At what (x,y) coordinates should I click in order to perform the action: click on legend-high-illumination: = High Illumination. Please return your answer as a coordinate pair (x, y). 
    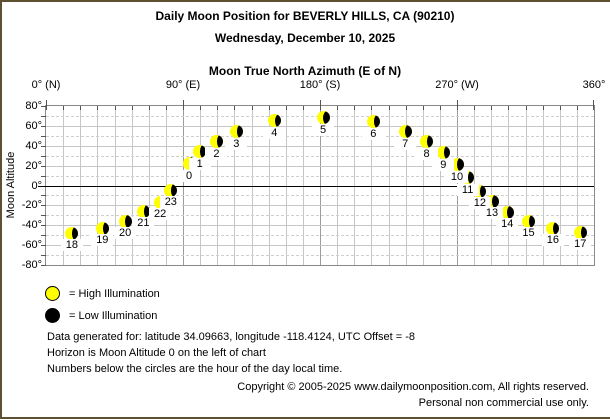
    Looking at the image, I should click on (102, 293).